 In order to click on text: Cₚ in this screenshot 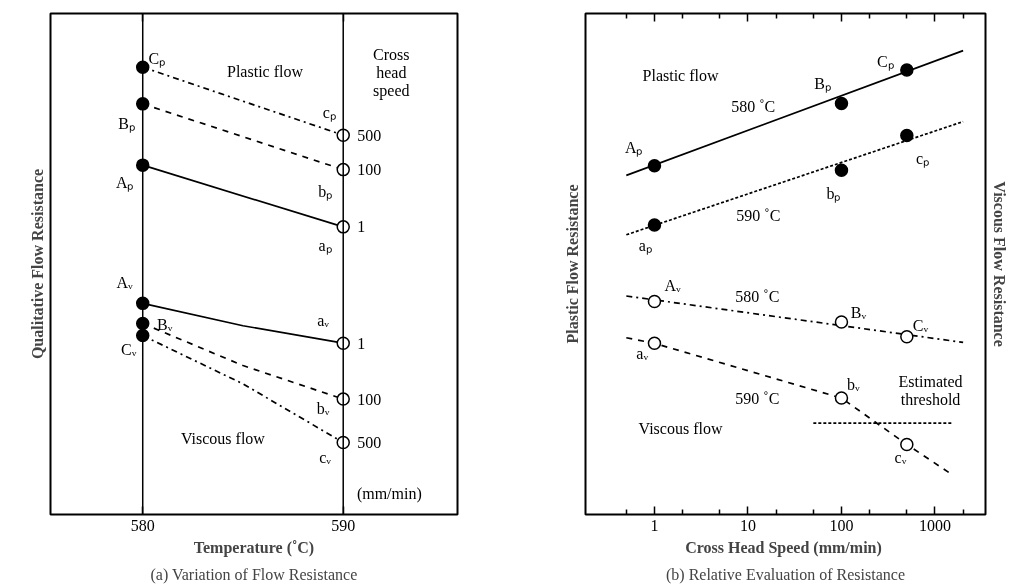, I will do `click(157, 59)`.